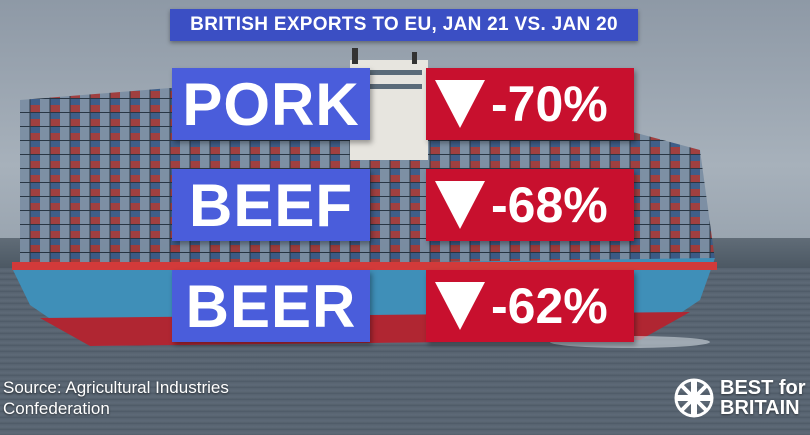 The height and width of the screenshot is (435, 810). I want to click on beer-label: BEER, so click(271, 306).